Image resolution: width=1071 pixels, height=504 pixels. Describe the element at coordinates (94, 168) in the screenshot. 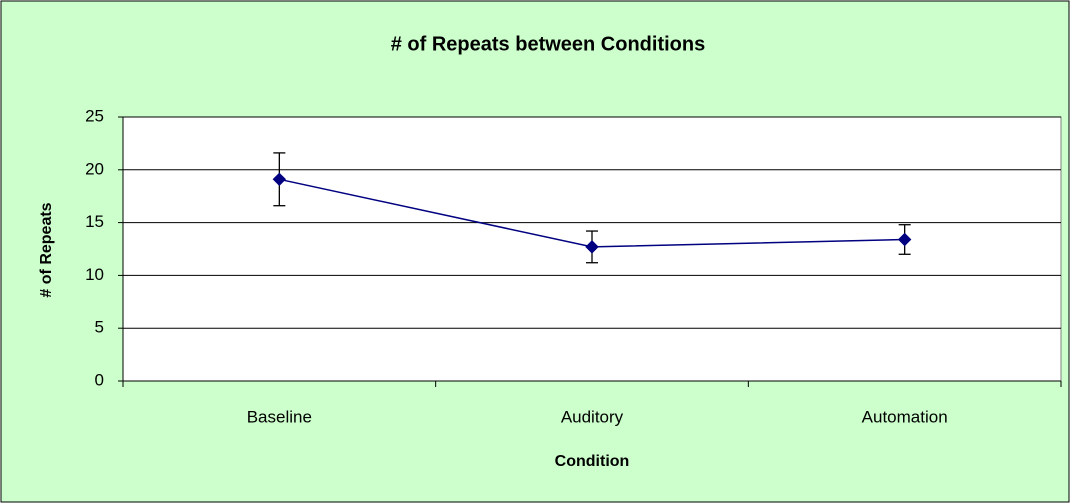

I see `y-tick-label: 20` at that location.